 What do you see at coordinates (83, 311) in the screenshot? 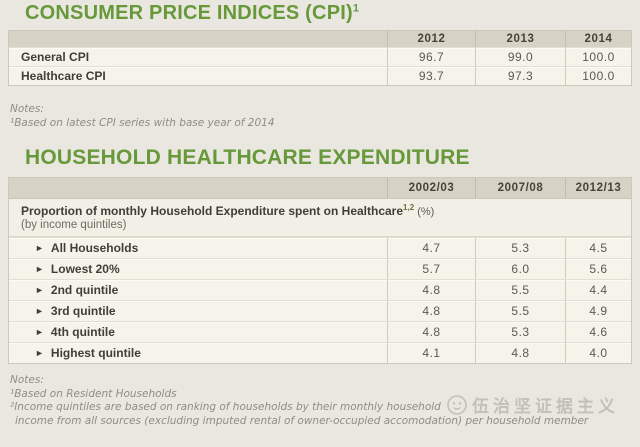
I see `row-label-text: 3rd quintile` at bounding box center [83, 311].